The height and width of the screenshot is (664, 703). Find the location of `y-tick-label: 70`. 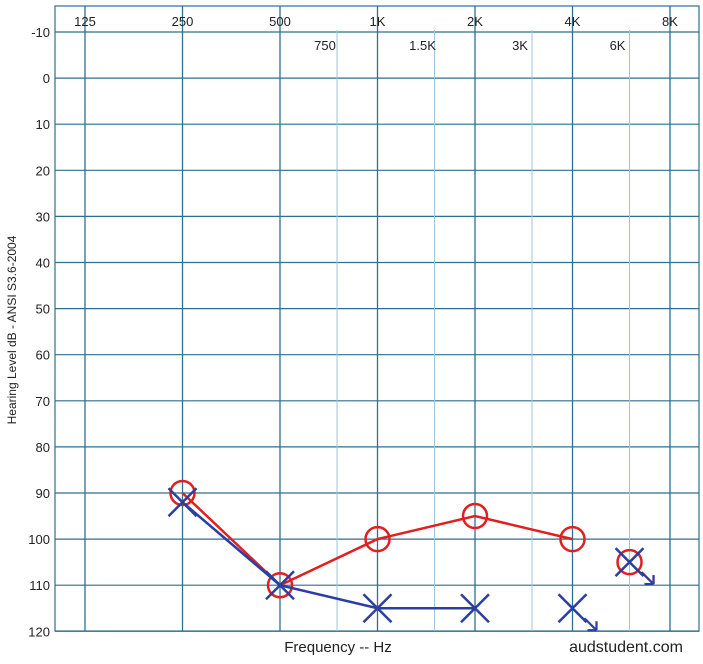

y-tick-label: 70 is located at coordinates (43, 401).